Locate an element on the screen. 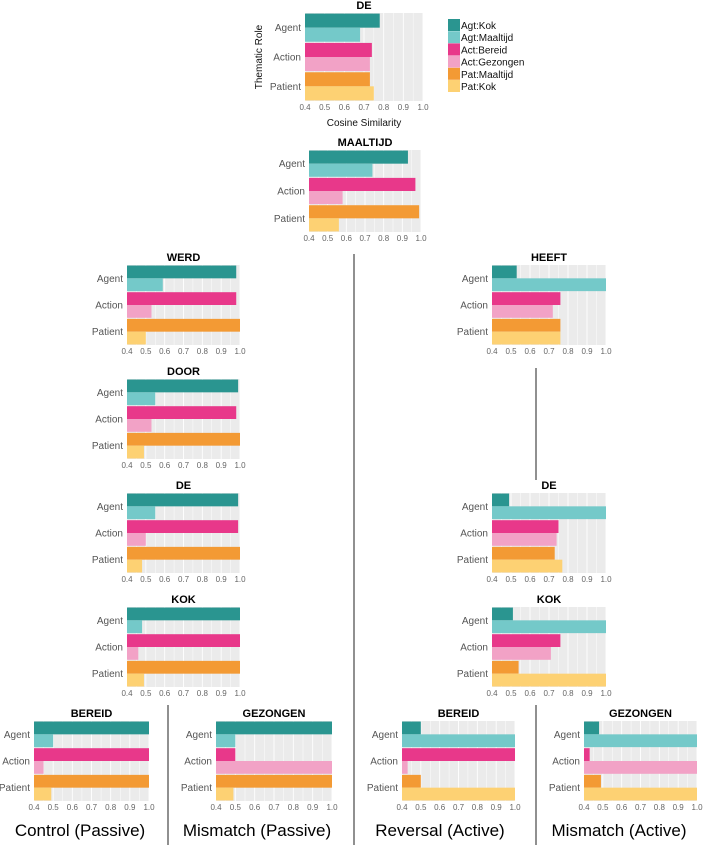  panel-title: HEEFT is located at coordinates (549, 258).